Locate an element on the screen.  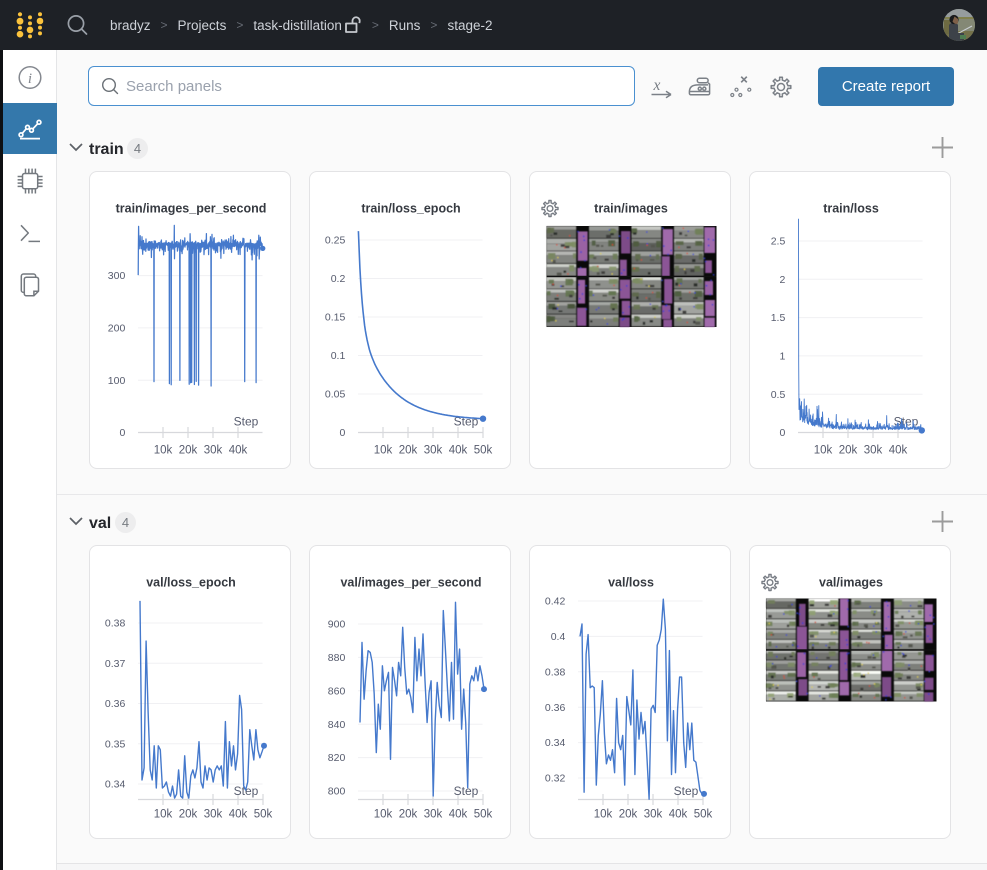
svg-text: val/loss_epoch is located at coordinates (191, 583).